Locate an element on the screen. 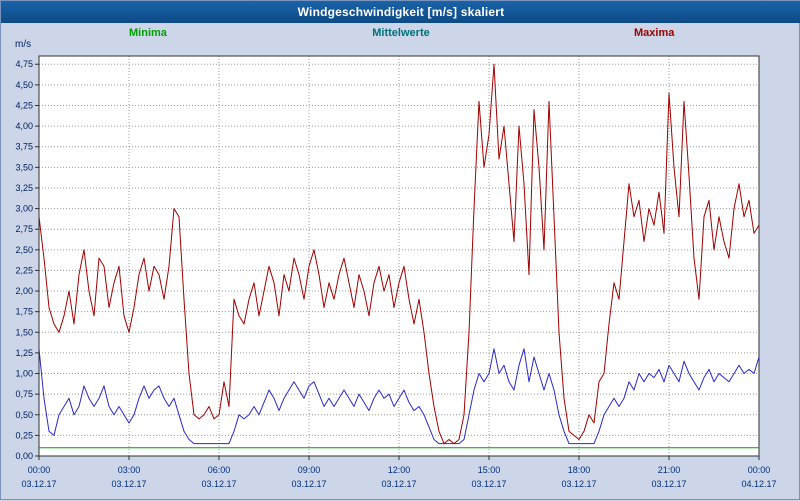 The image size is (800, 501). svg-text: 06:00 is located at coordinates (219, 470).